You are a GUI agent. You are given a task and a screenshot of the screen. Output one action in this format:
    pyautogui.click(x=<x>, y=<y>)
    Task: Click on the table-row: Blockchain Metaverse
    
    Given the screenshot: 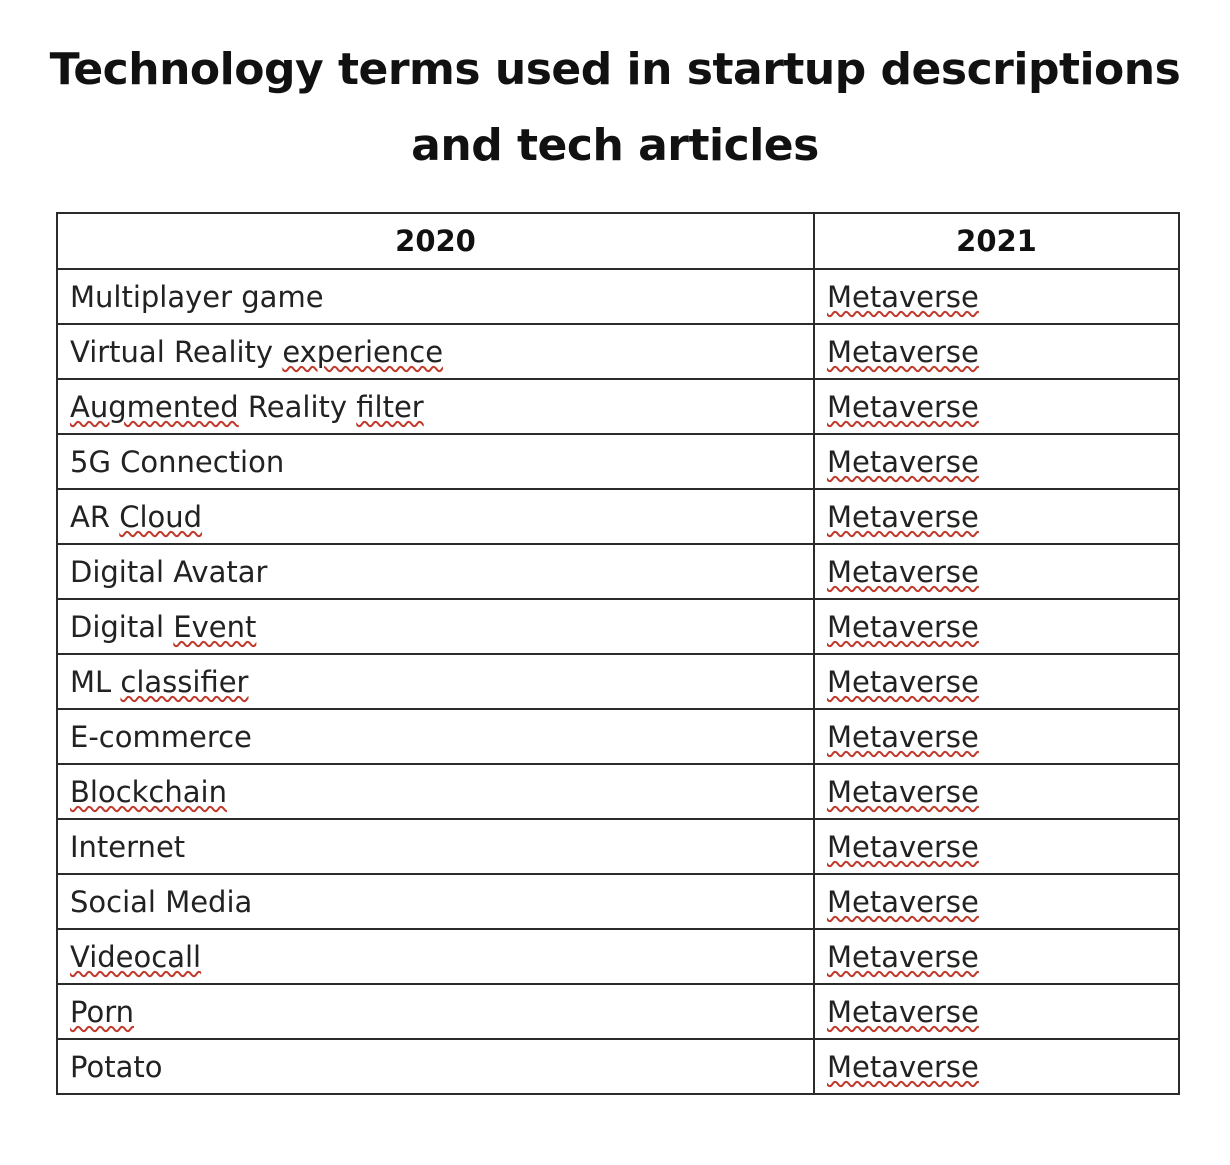 What is the action you would take?
    pyautogui.click(x=618, y=791)
    